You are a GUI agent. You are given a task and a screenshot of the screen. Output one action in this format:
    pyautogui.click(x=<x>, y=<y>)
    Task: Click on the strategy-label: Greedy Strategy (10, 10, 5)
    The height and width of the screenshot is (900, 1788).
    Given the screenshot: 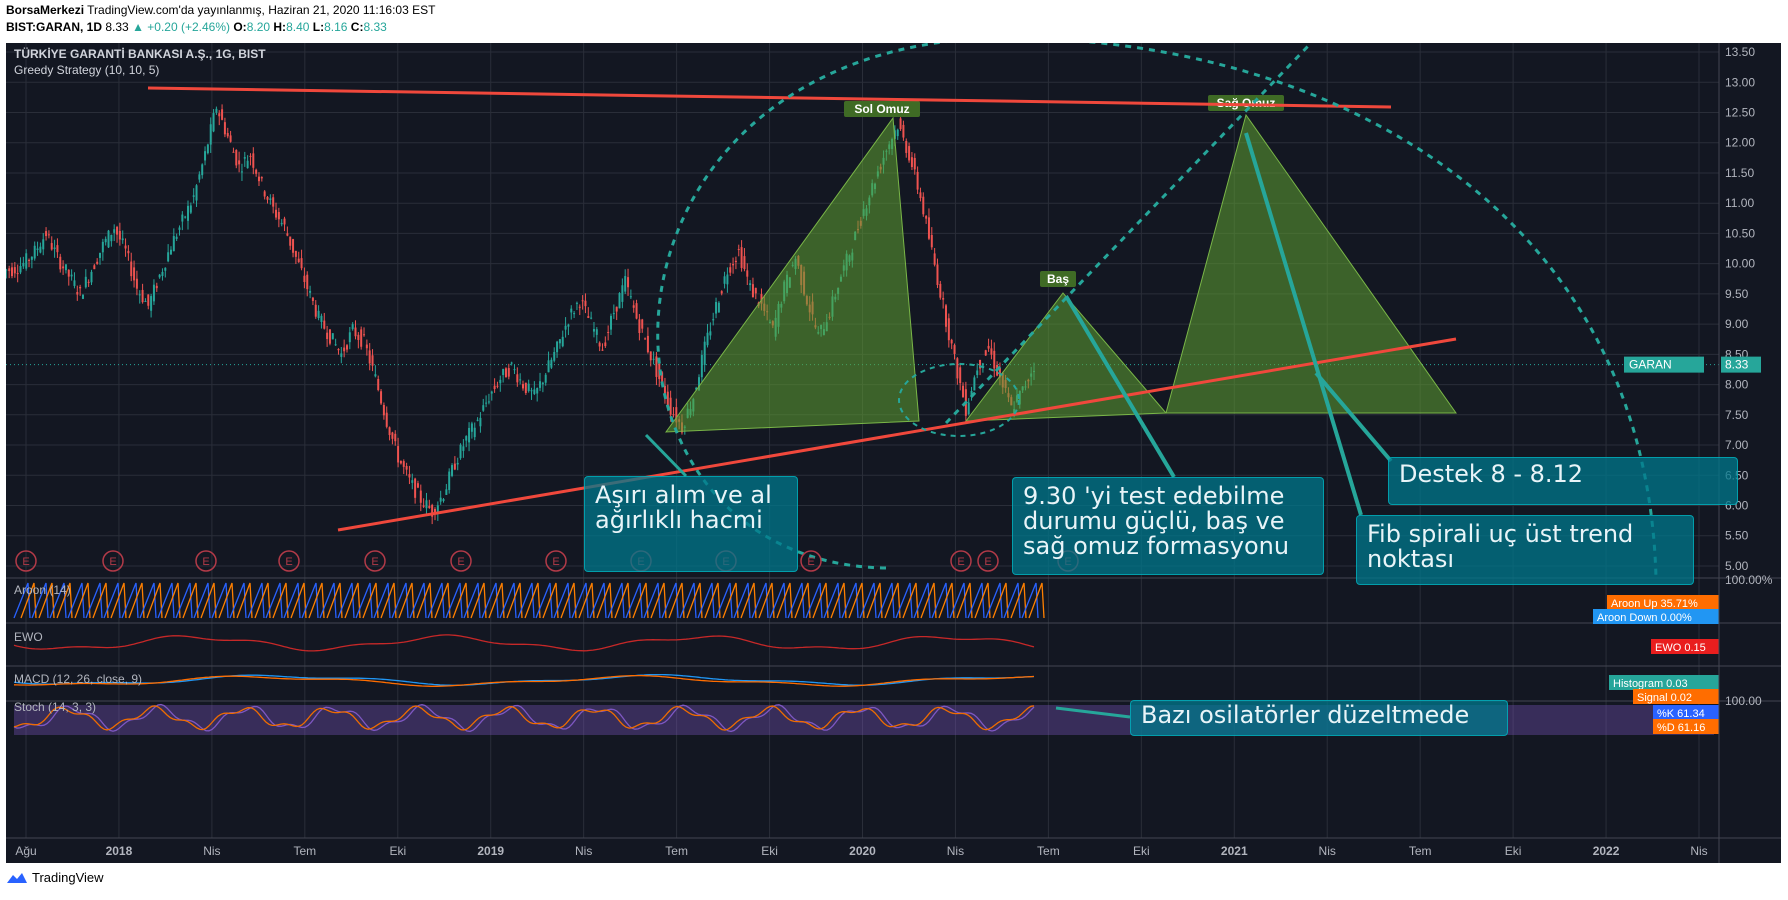 What is the action you would take?
    pyautogui.click(x=86, y=70)
    